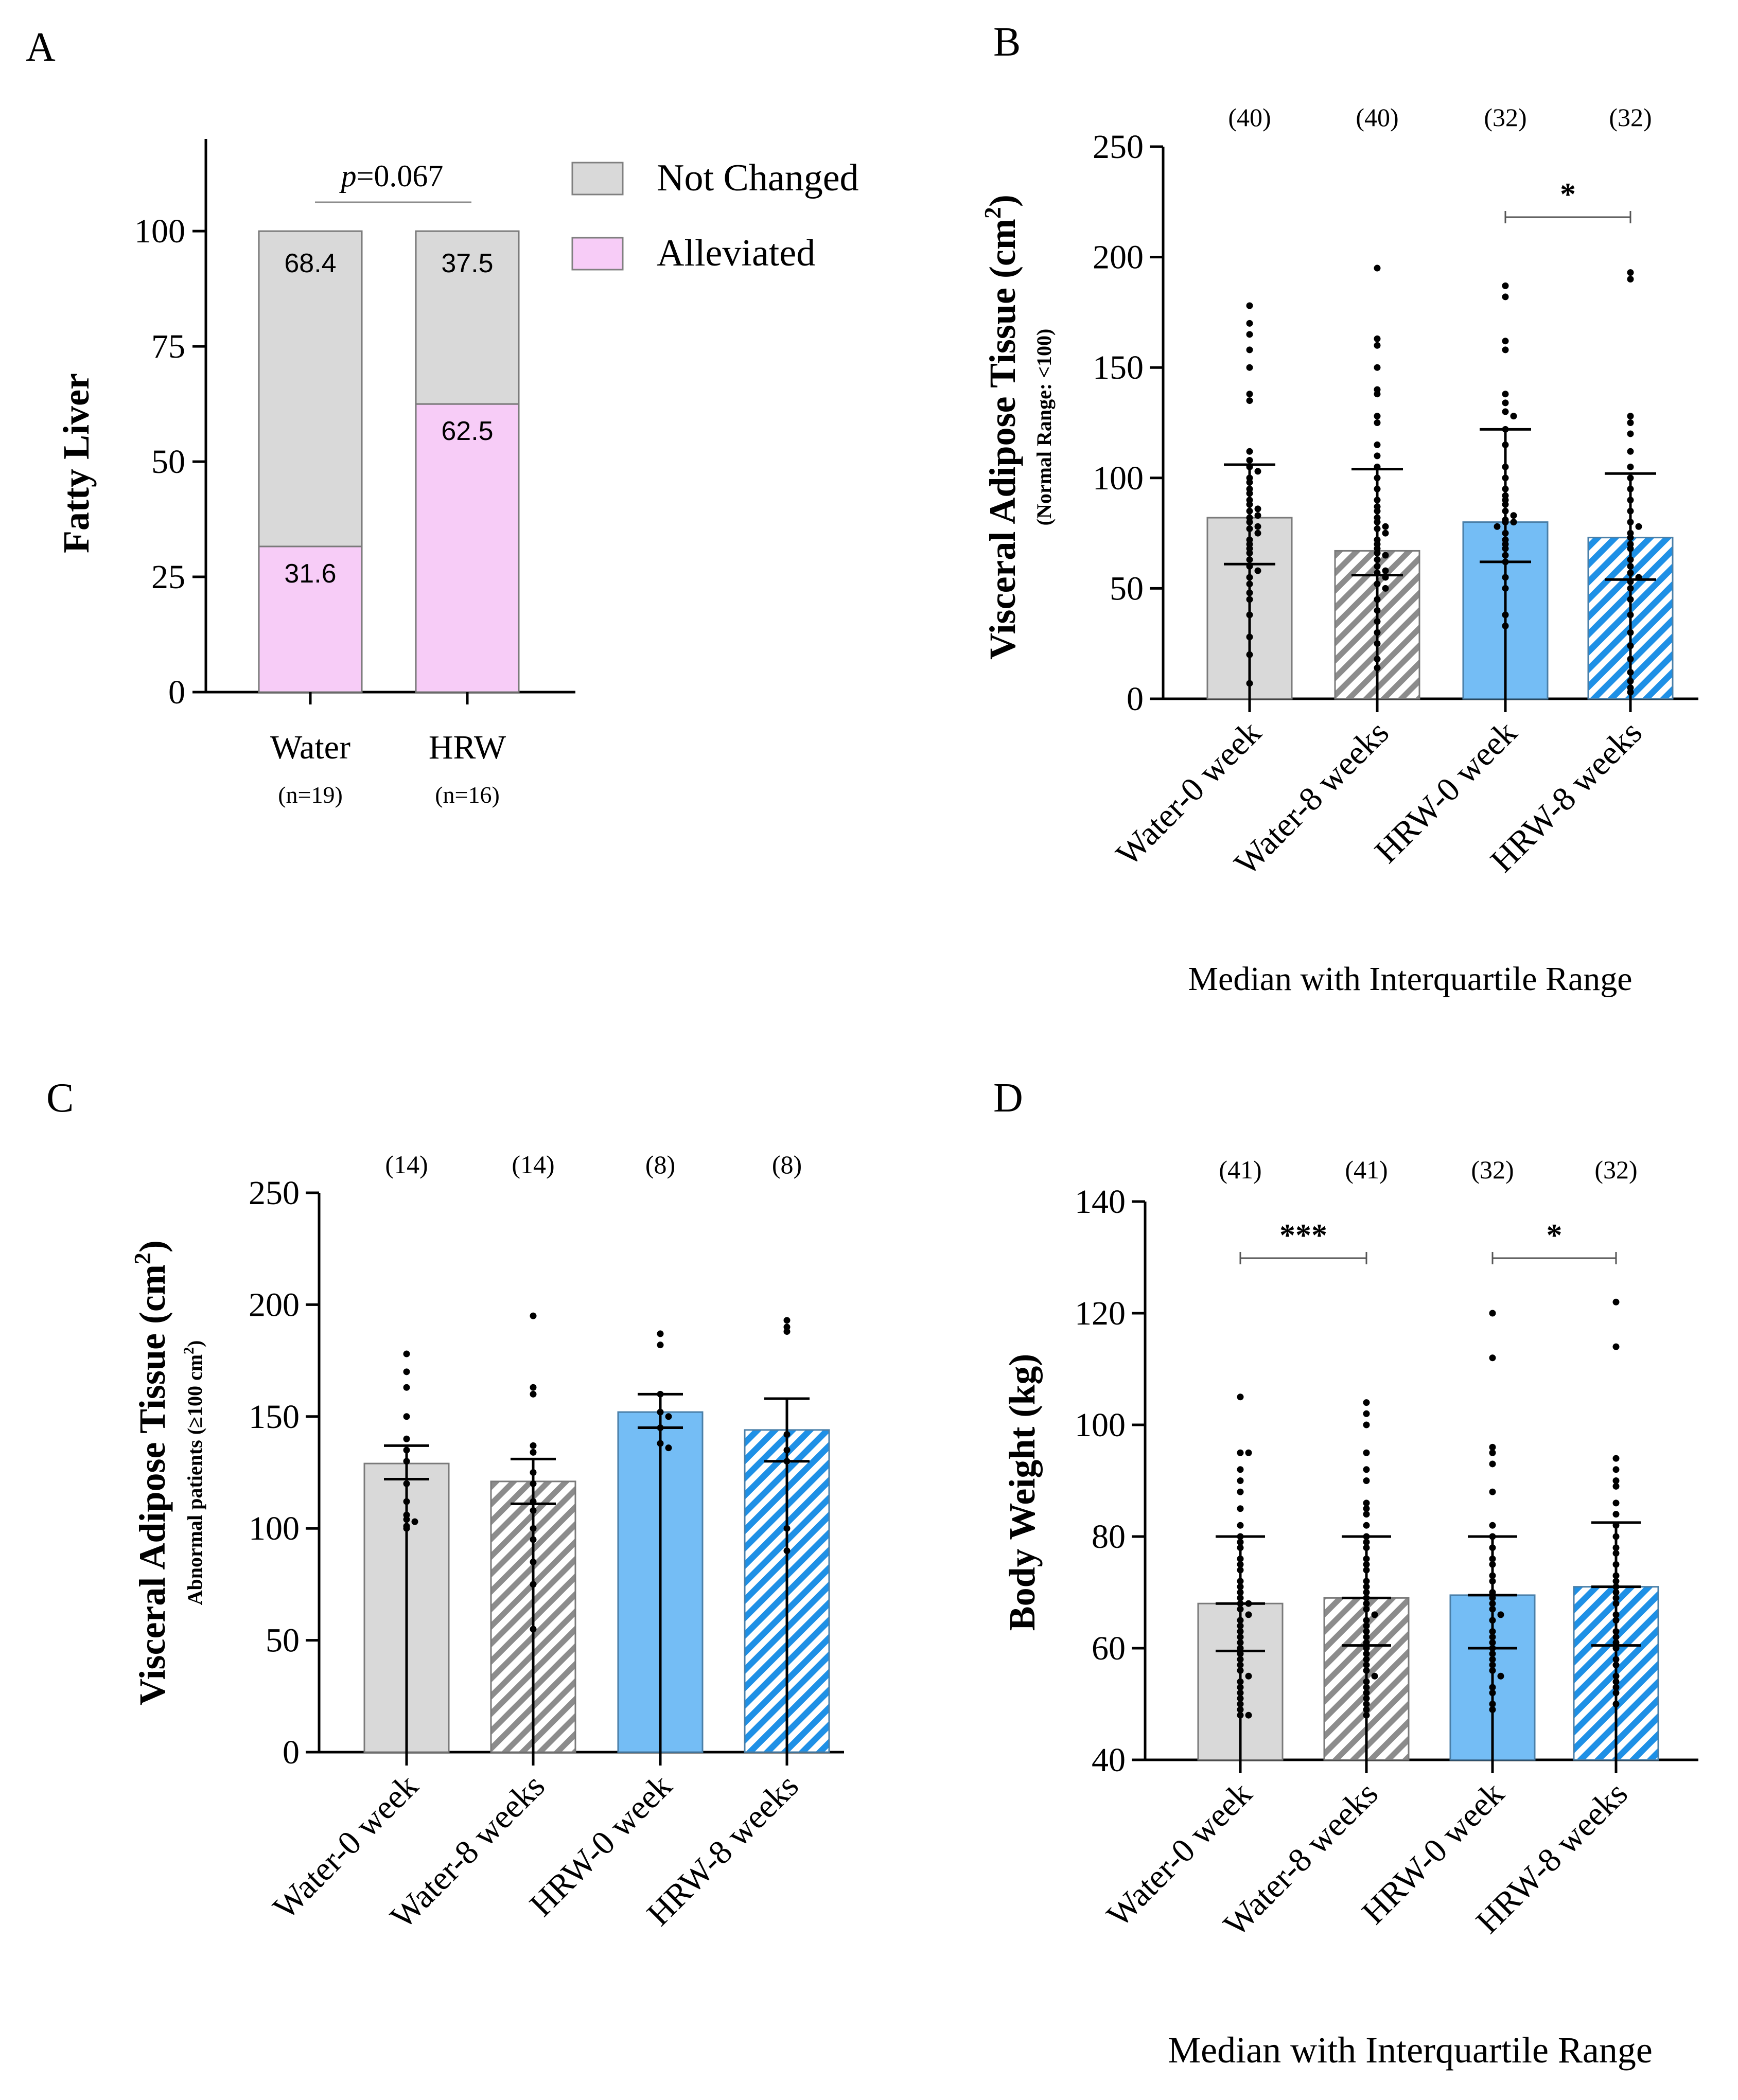 Image resolution: width=1738 pixels, height=2100 pixels. What do you see at coordinates (291, 1752) in the screenshot?
I see `panel-c-y-tick-label: 0` at bounding box center [291, 1752].